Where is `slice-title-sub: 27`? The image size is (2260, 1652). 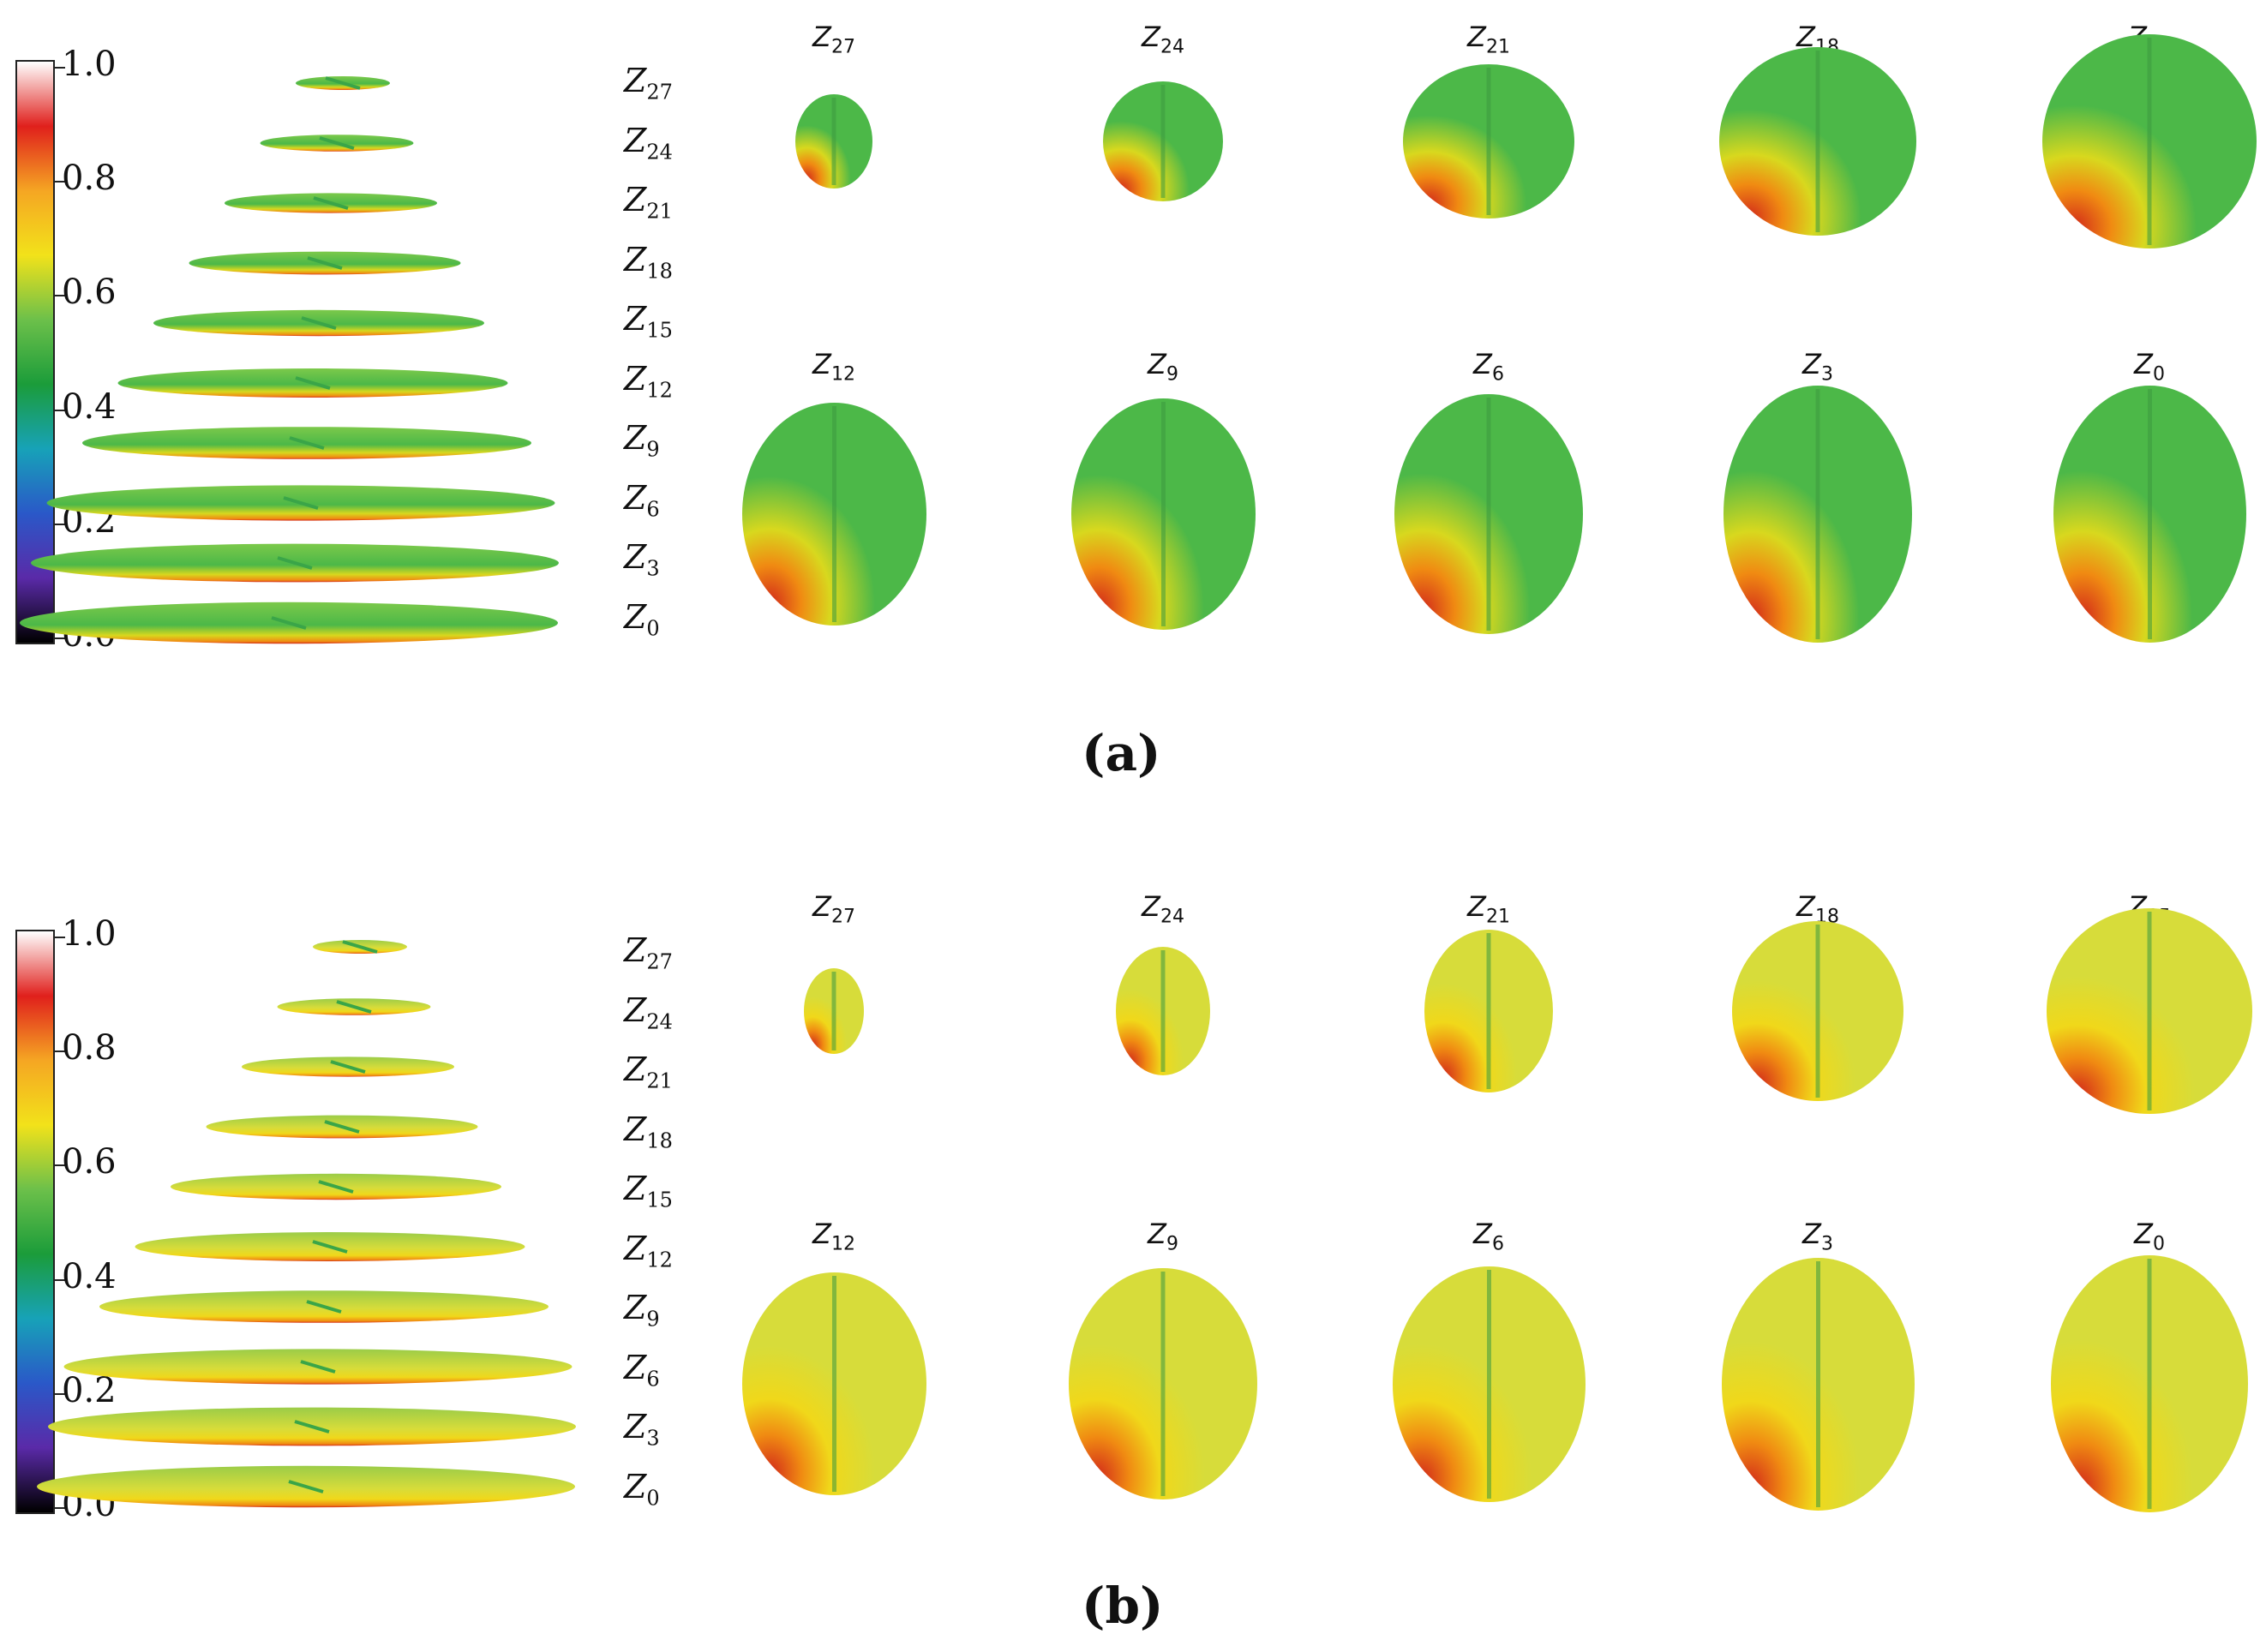 slice-title-sub: 27 is located at coordinates (842, 47).